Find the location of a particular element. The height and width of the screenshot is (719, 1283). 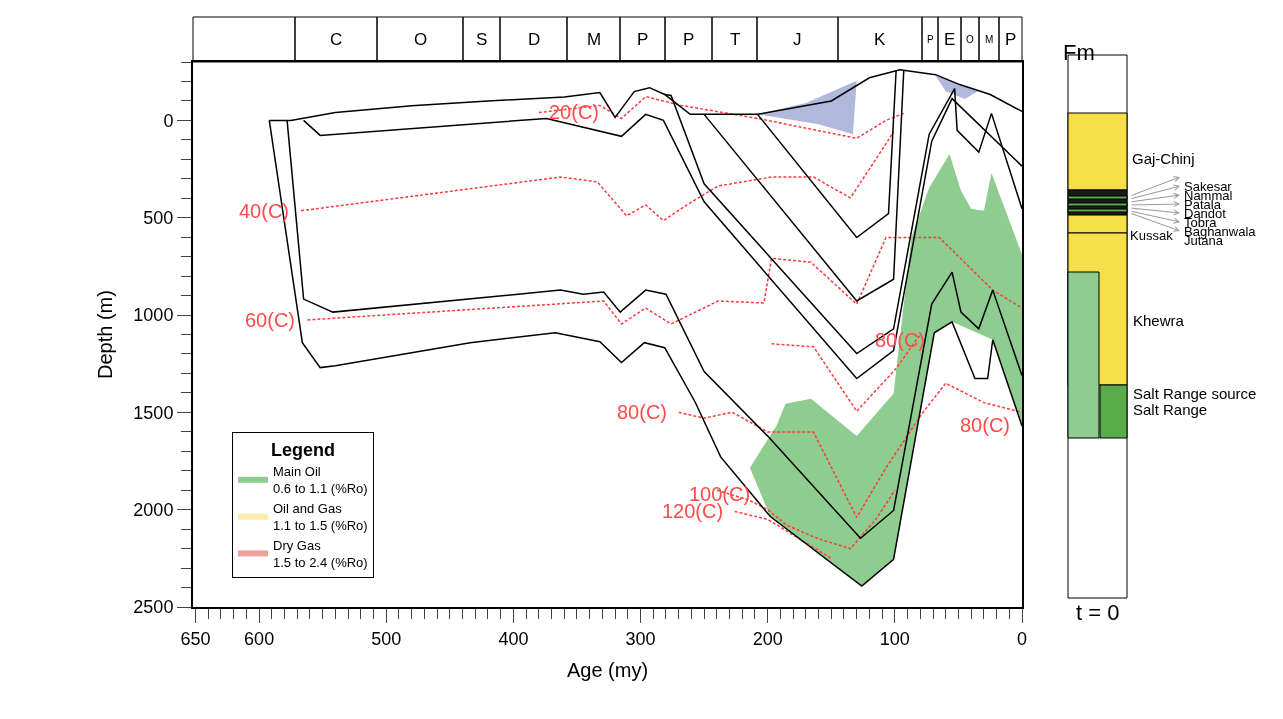

category-label: S is located at coordinates (482, 39).